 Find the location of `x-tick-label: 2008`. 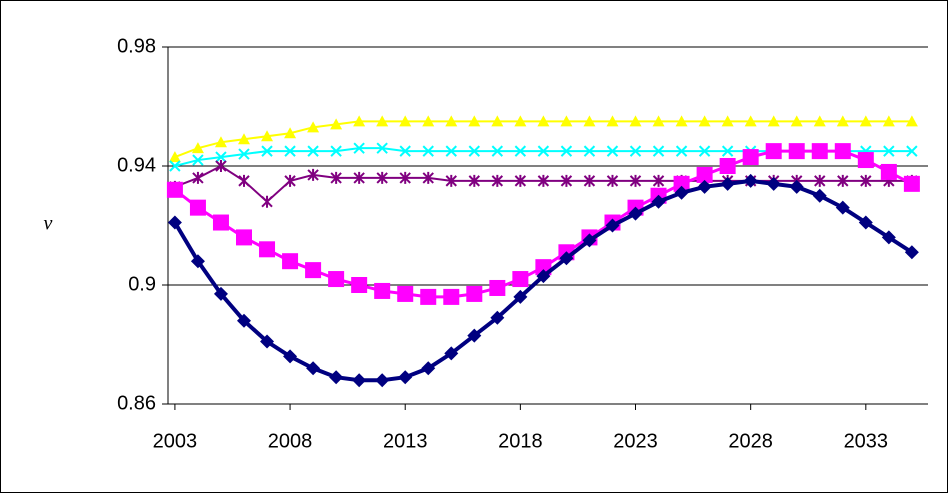

x-tick-label: 2008 is located at coordinates (290, 441).